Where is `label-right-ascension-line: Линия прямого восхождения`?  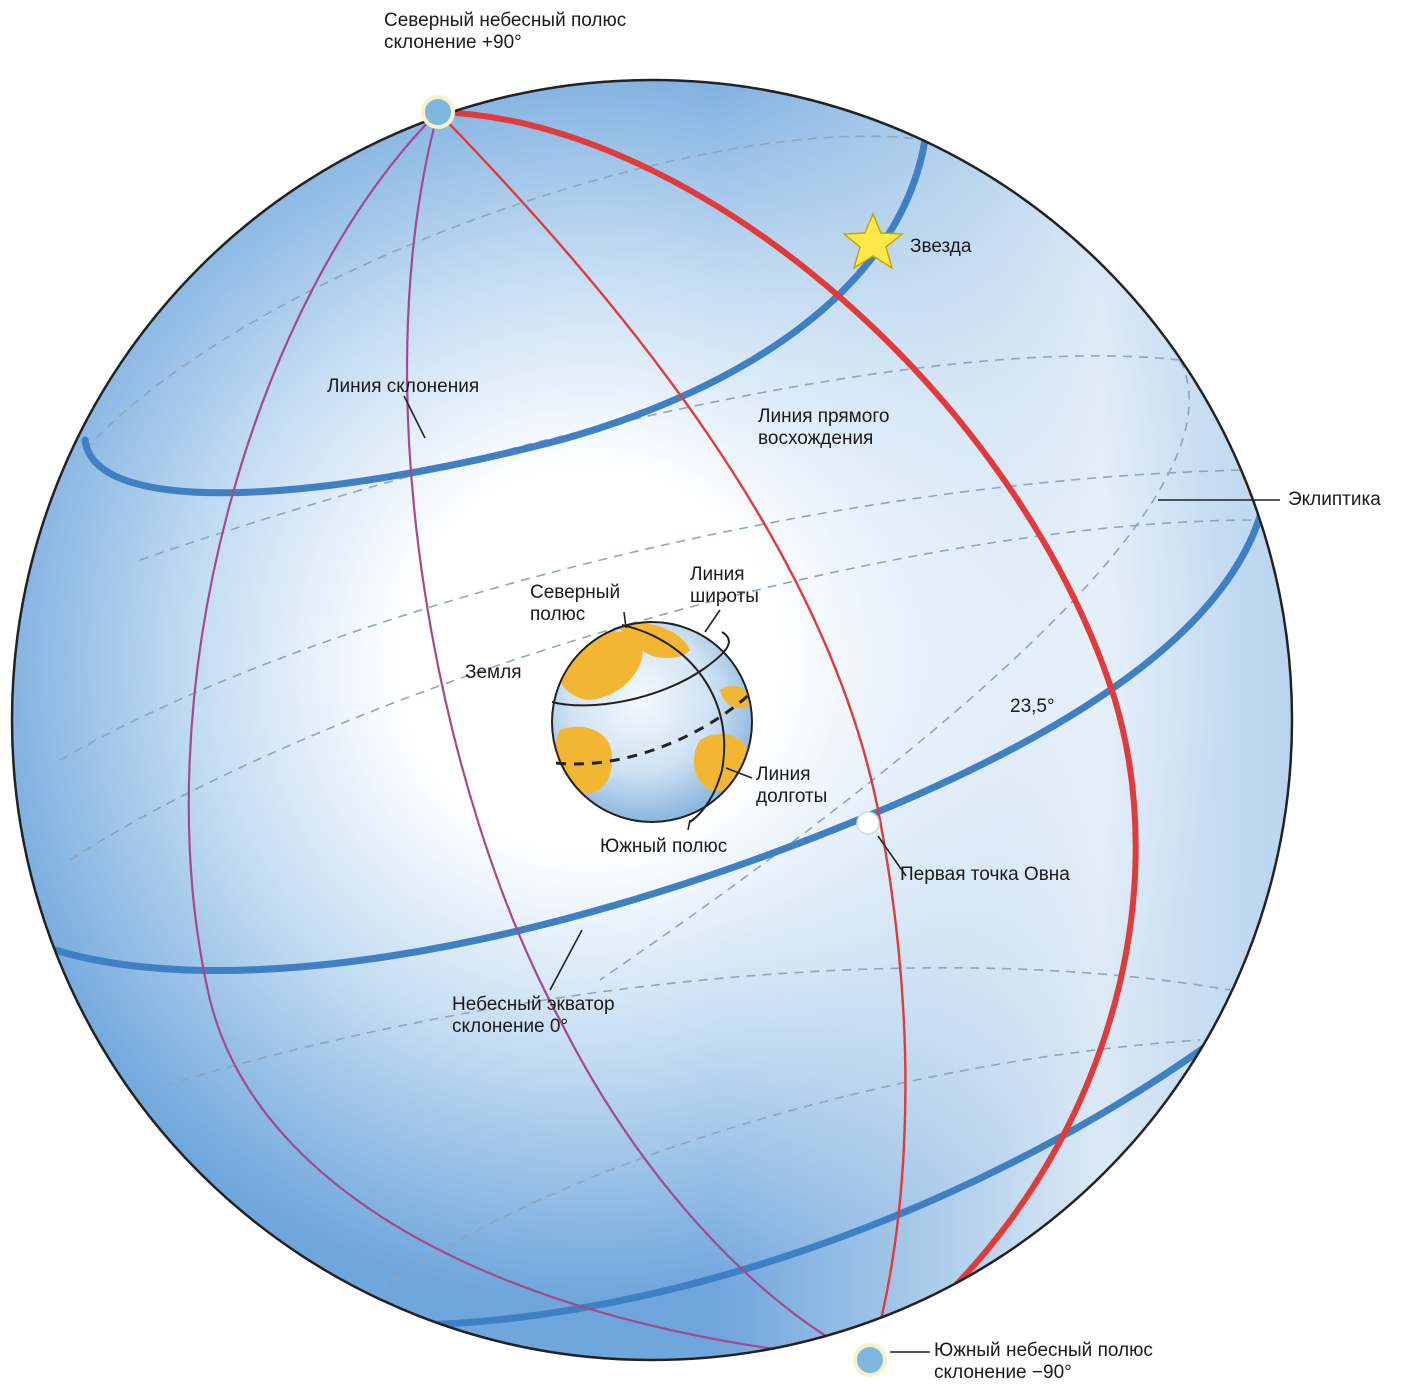 label-right-ascension-line: Линия прямого восхождения is located at coordinates (823, 428).